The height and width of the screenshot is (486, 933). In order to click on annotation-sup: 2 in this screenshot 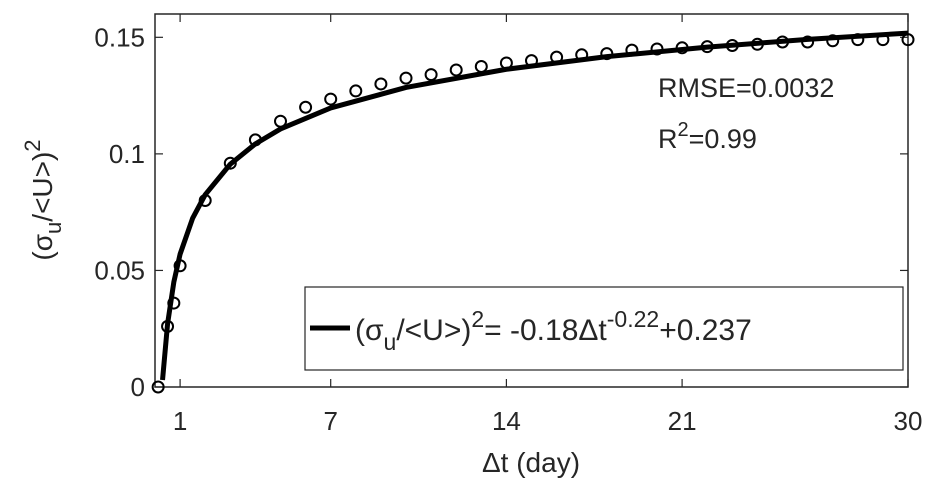, I will do `click(683, 130)`.